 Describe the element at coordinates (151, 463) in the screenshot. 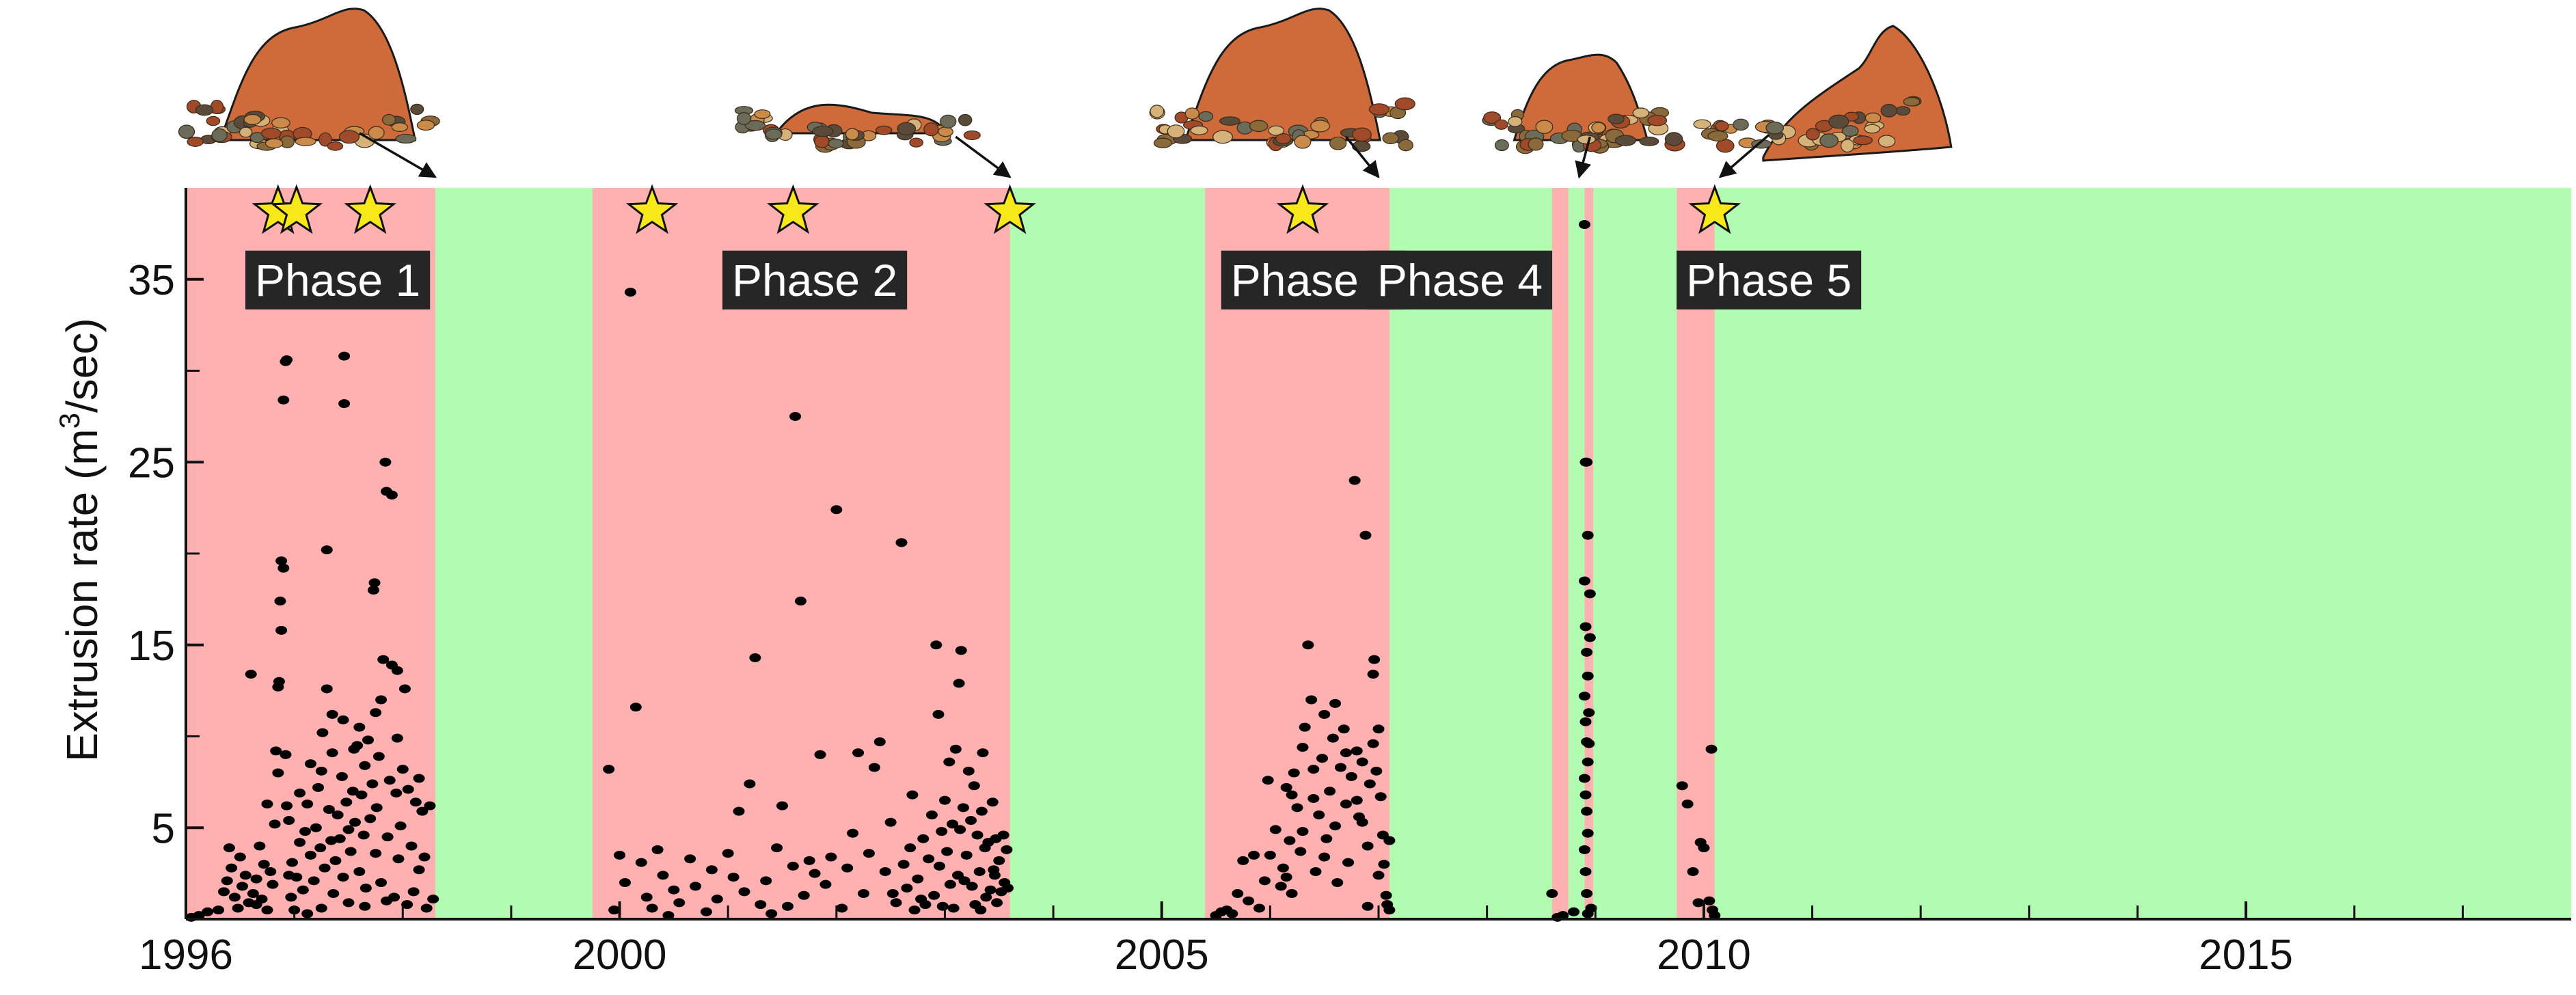

I see `y-tick-label: 25` at that location.